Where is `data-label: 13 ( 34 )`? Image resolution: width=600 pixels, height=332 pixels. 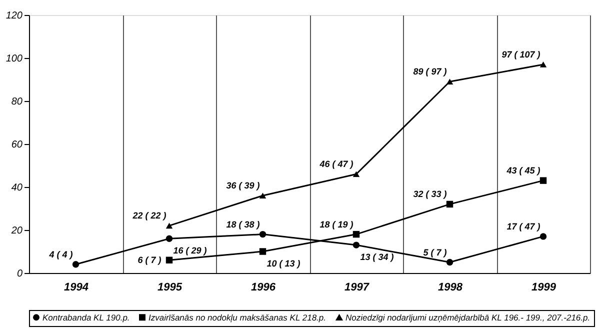 data-label: 13 ( 34 ) is located at coordinates (377, 257).